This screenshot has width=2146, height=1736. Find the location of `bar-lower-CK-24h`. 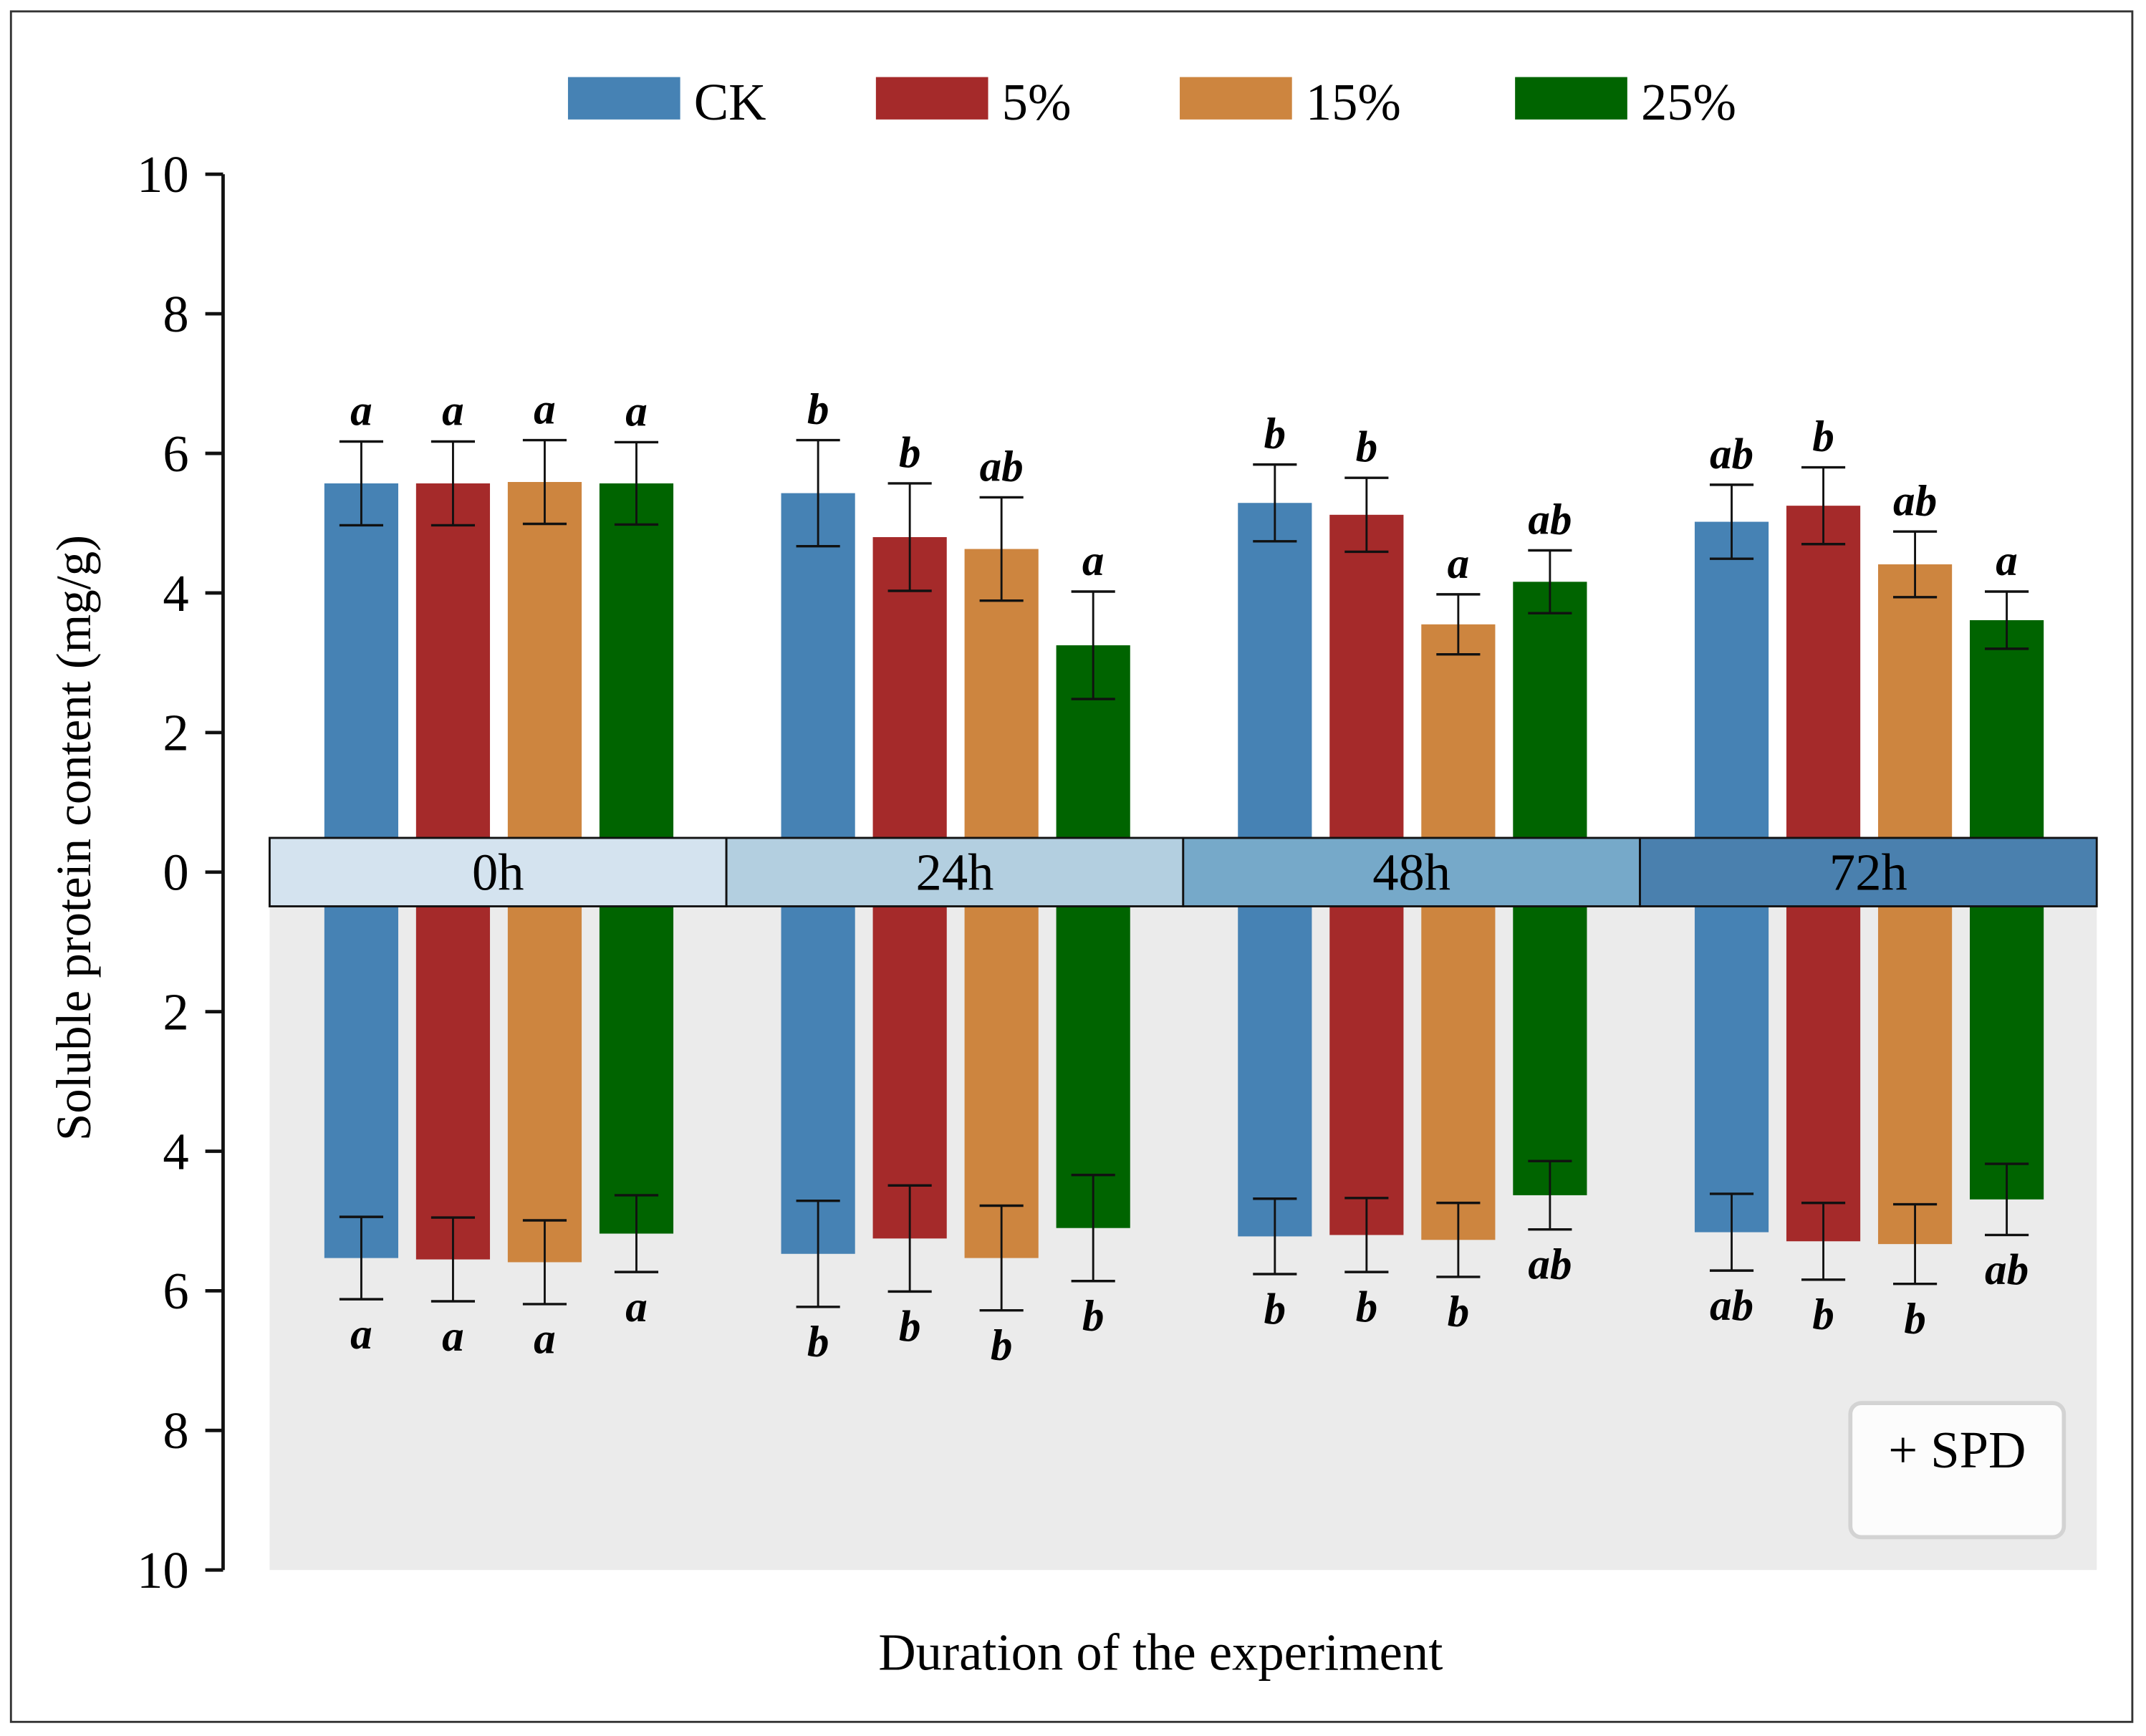

bar-lower-CK-24h is located at coordinates (818, 1080).